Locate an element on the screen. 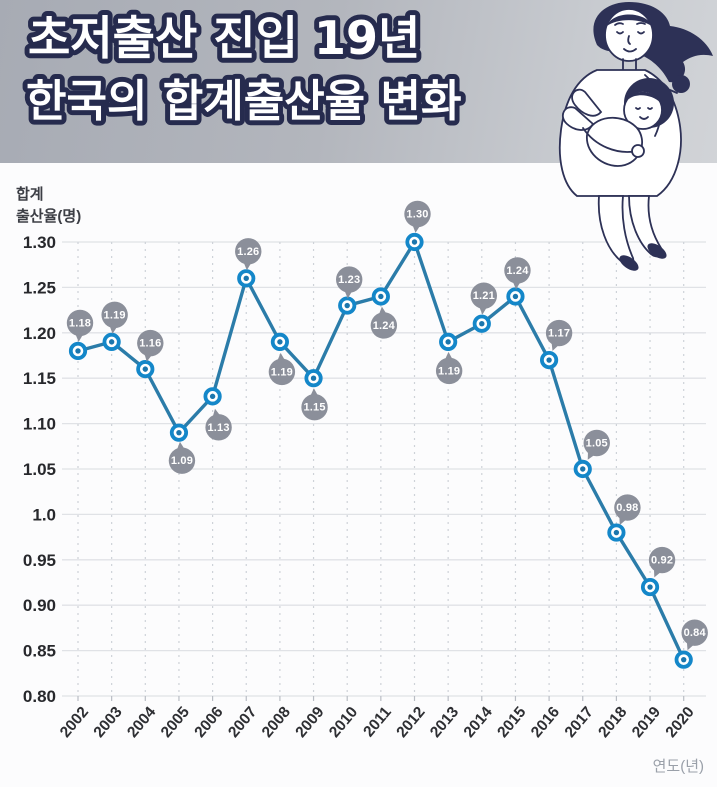 The width and height of the screenshot is (717, 787). x-tick-label: 2015 is located at coordinates (511, 722).